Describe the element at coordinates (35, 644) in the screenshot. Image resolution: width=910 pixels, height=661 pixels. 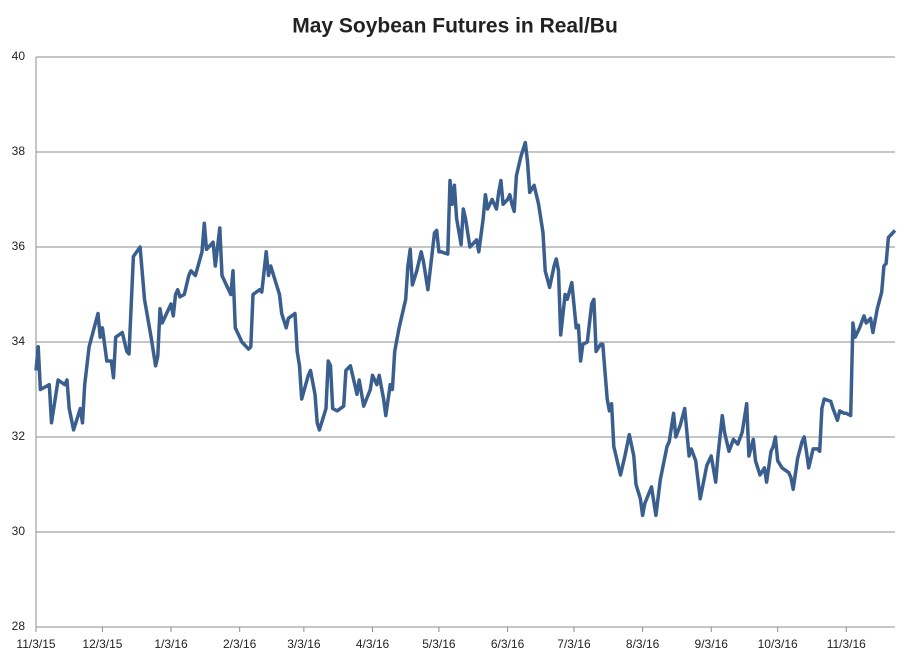
I see `x-tick-label: 11/3/15` at that location.